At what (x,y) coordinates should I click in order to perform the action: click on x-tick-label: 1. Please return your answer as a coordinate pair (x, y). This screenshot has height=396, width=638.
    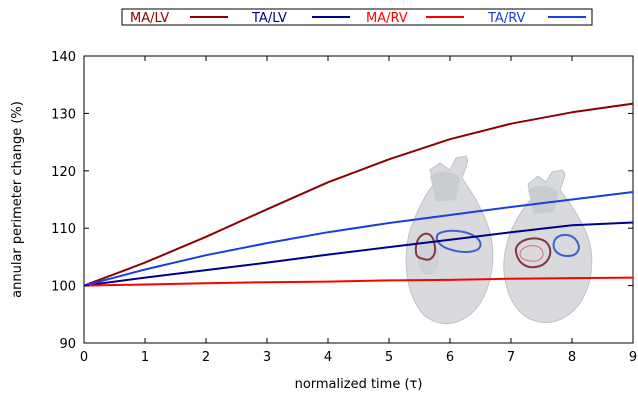
    Looking at the image, I should click on (145, 357).